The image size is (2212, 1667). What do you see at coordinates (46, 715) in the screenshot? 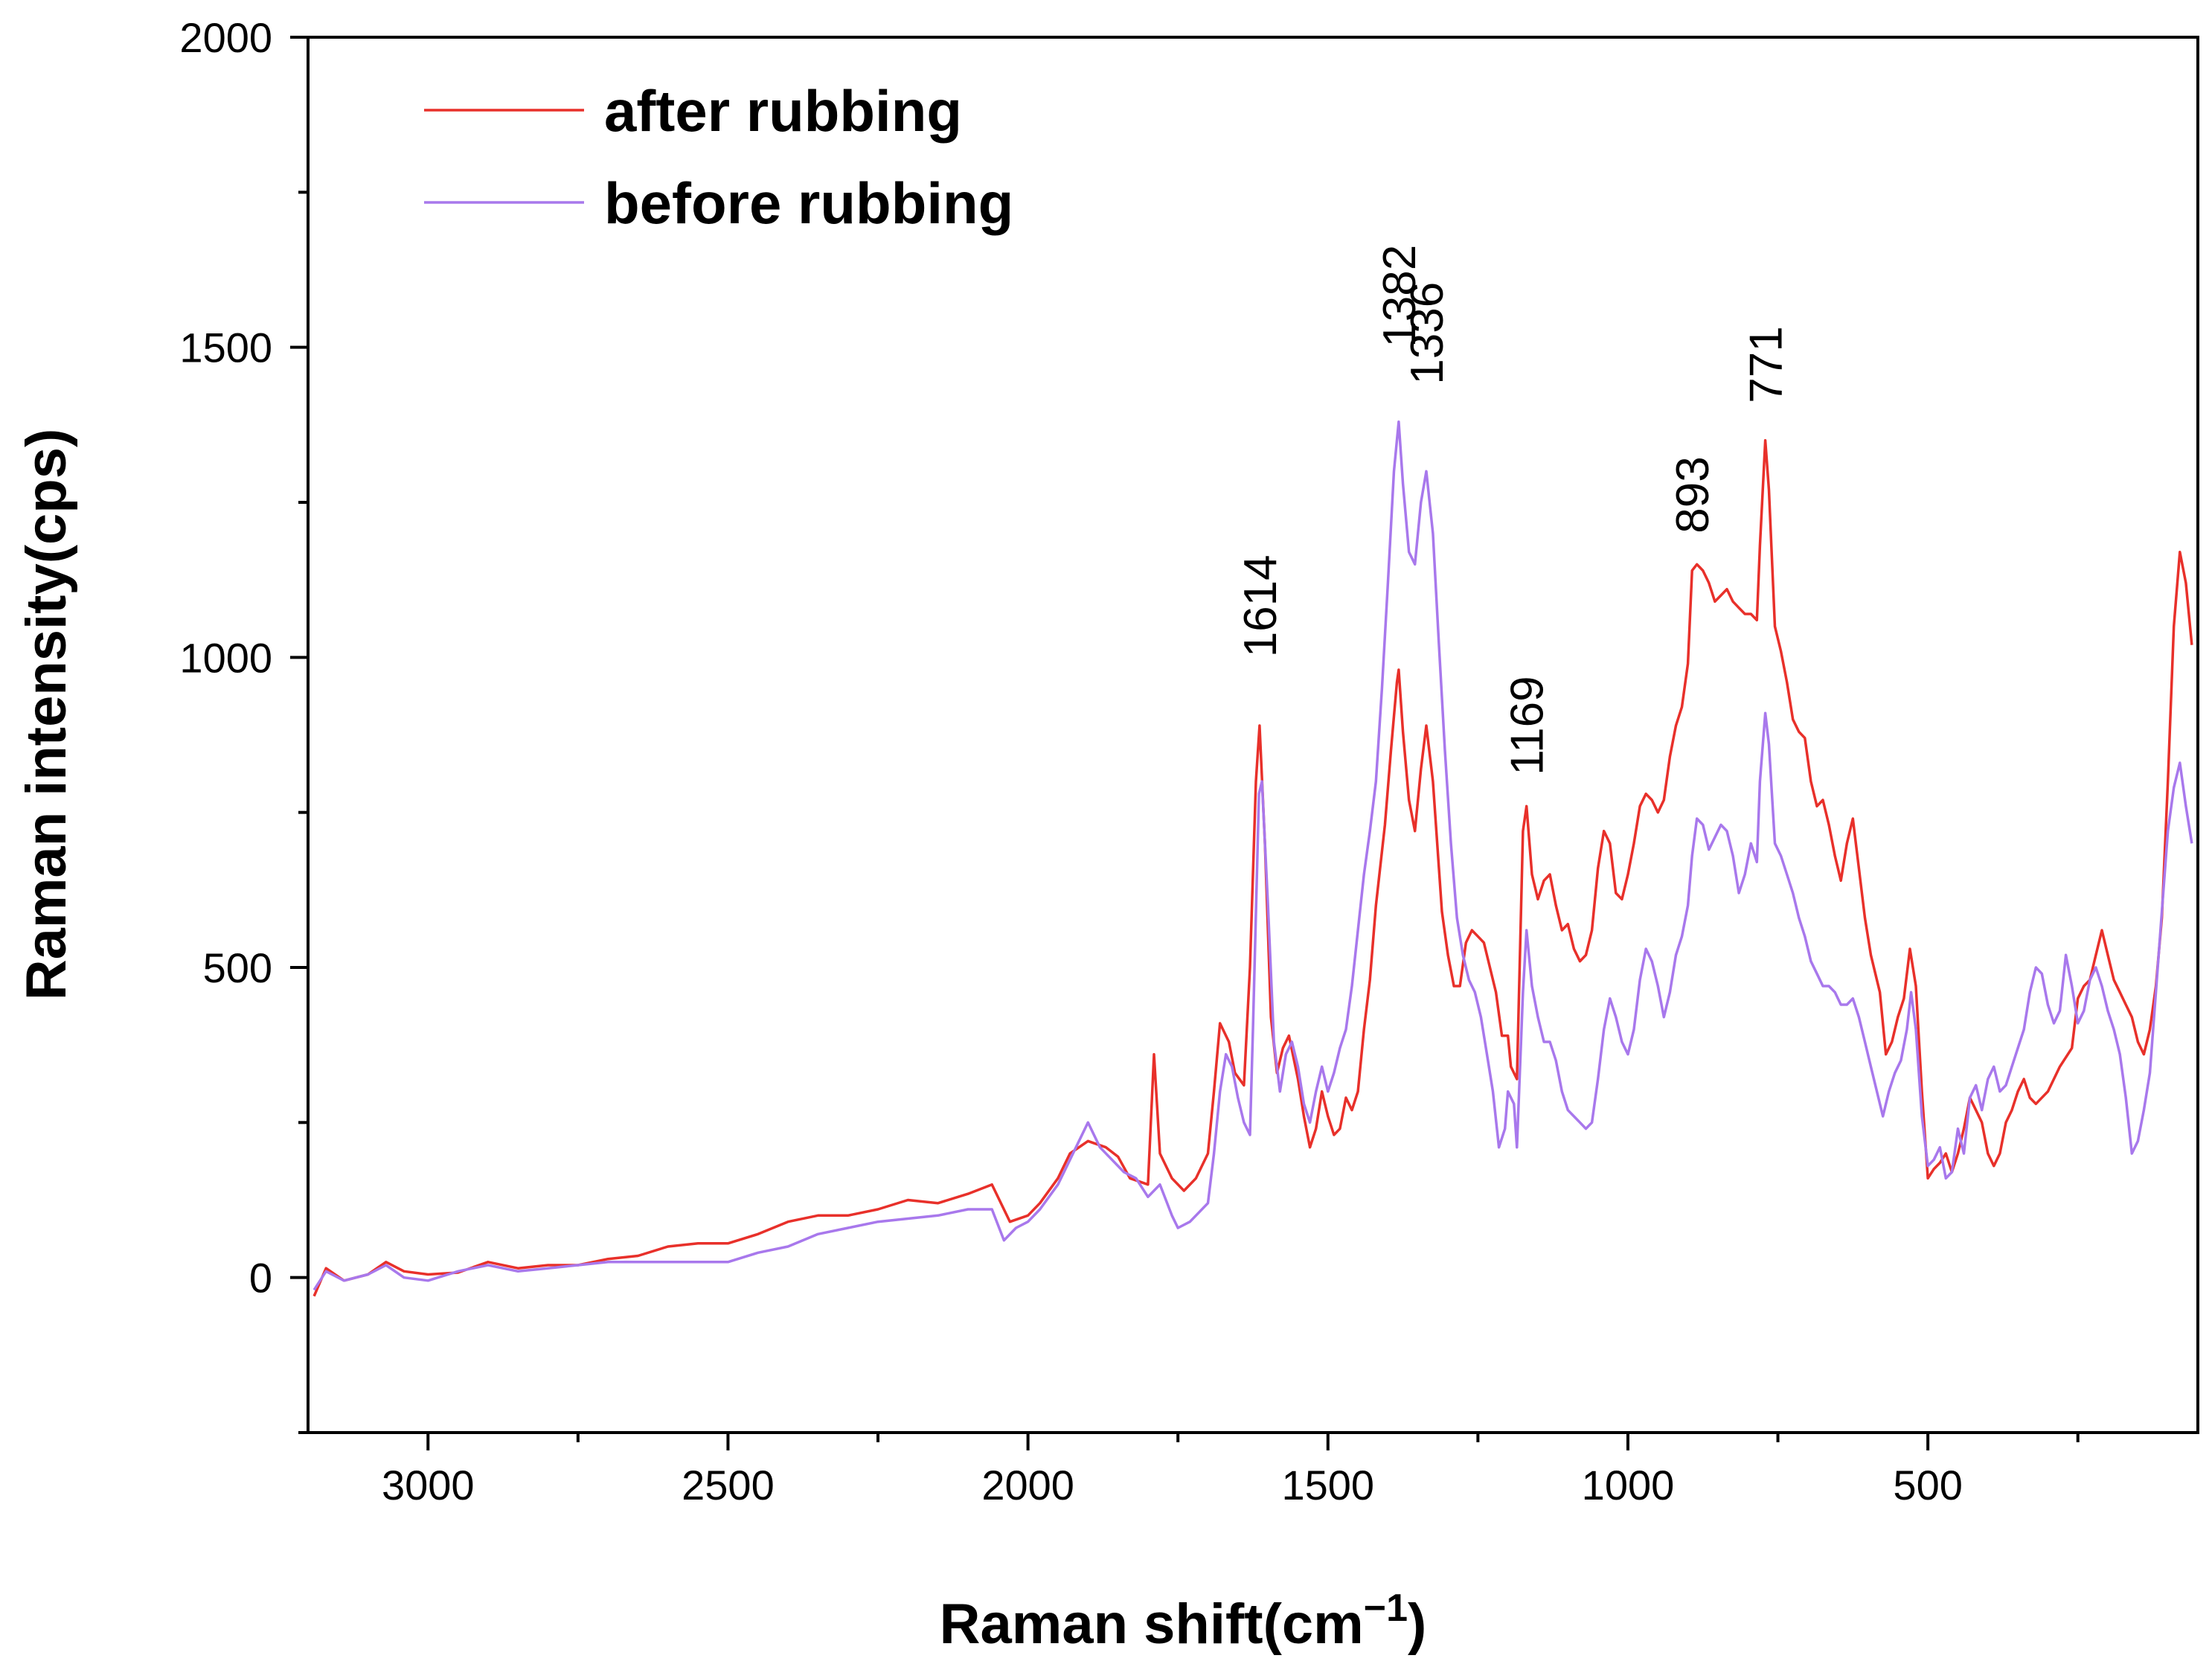
I see `y-axis-title: Raman intensity(cps)` at bounding box center [46, 715].